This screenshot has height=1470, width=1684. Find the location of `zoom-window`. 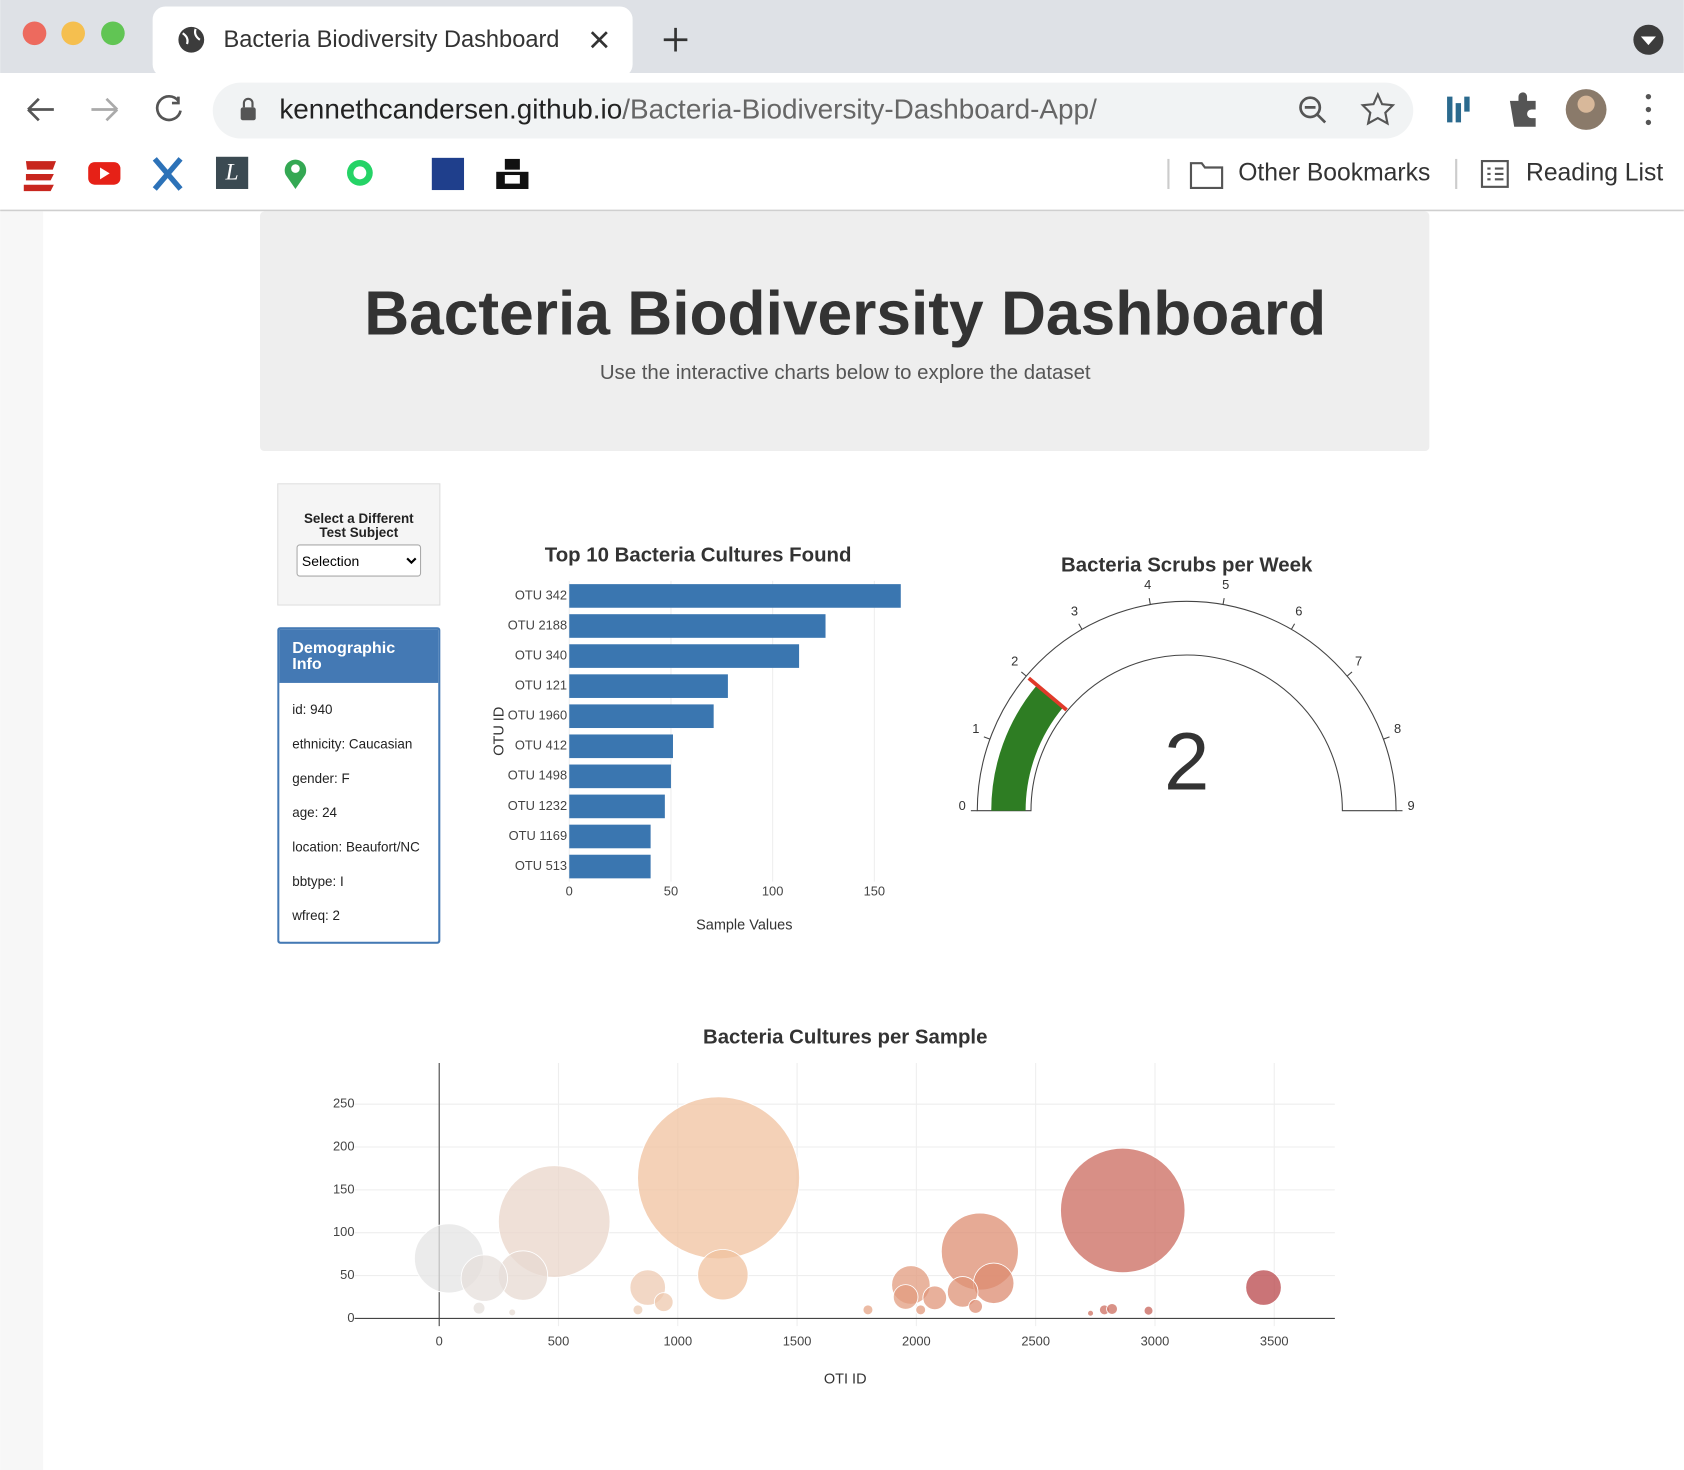

zoom-window is located at coordinates (113, 33).